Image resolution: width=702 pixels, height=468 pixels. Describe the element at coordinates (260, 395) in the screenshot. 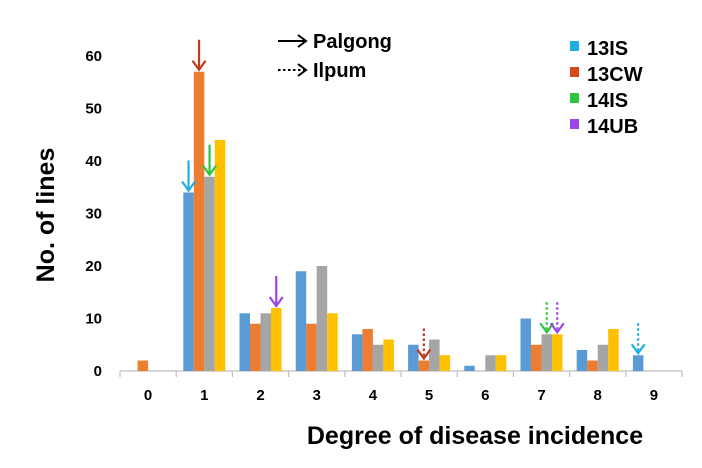

I see `x-tick-label: 2` at that location.